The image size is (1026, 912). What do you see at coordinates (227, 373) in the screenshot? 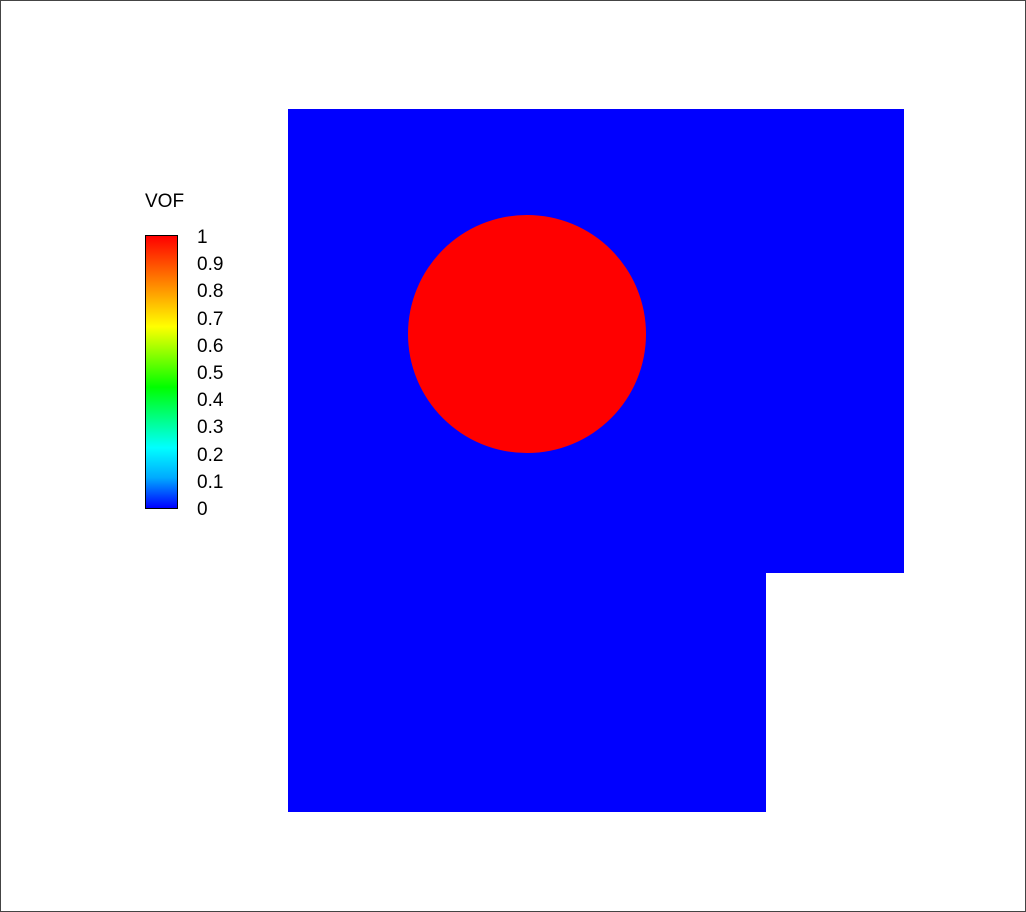
I see `colorbar-tick-labels: 1 0.9 0.8 0.7 0.6 0.5 0.4 0.3 0.2 0.1 0` at bounding box center [227, 373].